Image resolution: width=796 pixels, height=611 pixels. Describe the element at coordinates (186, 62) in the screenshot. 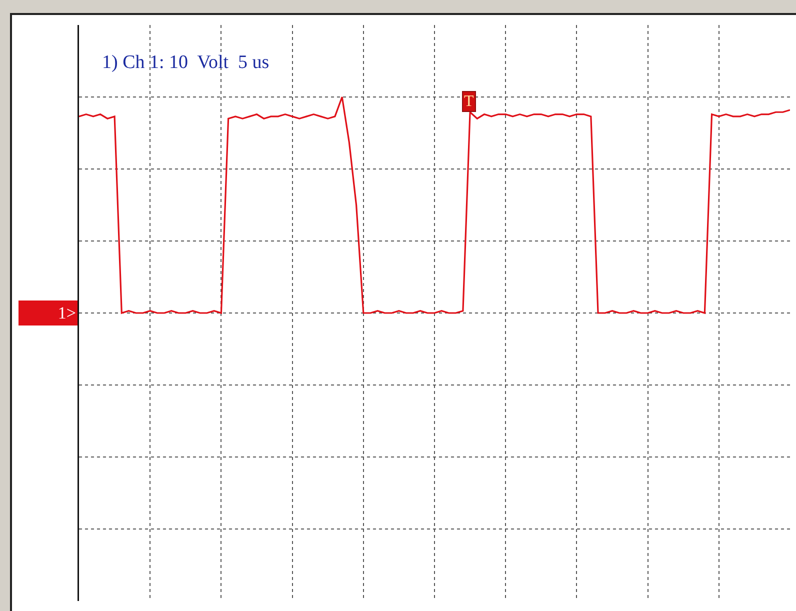

I see `text: 1) Ch 1: 10 Volt 5 us` at that location.